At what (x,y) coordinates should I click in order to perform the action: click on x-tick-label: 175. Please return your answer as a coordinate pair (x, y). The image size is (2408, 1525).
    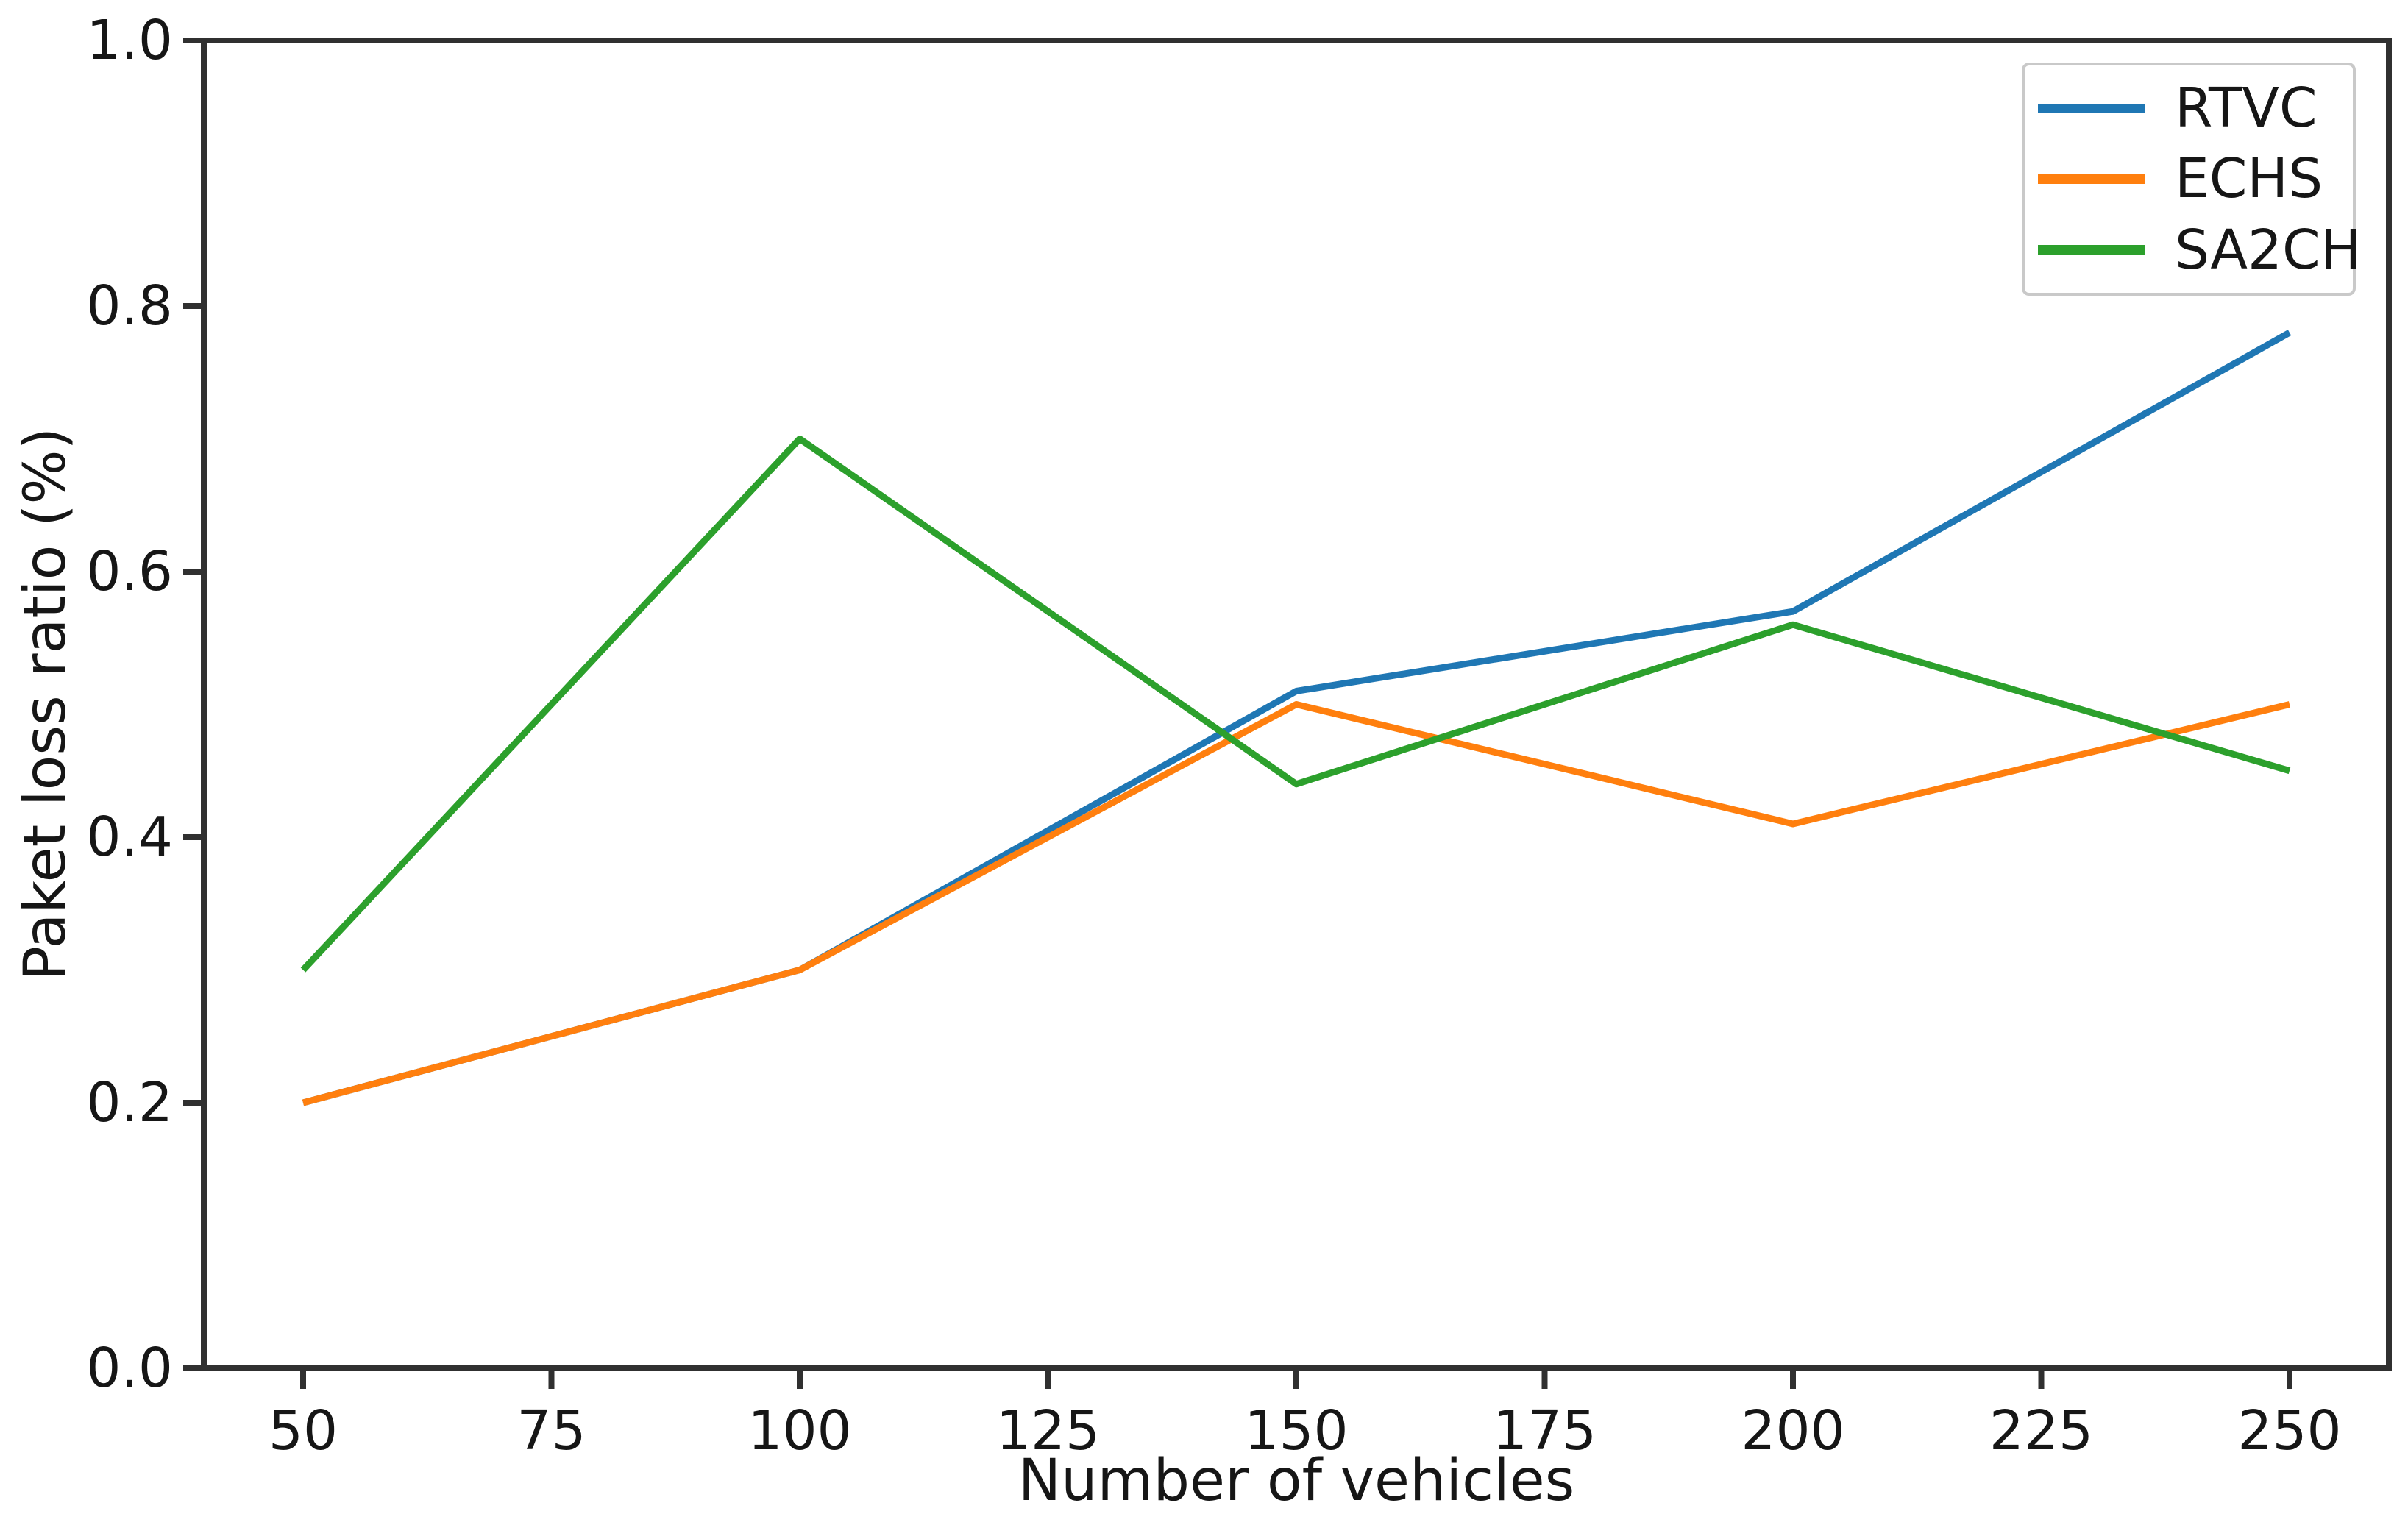
    Looking at the image, I should click on (1544, 1430).